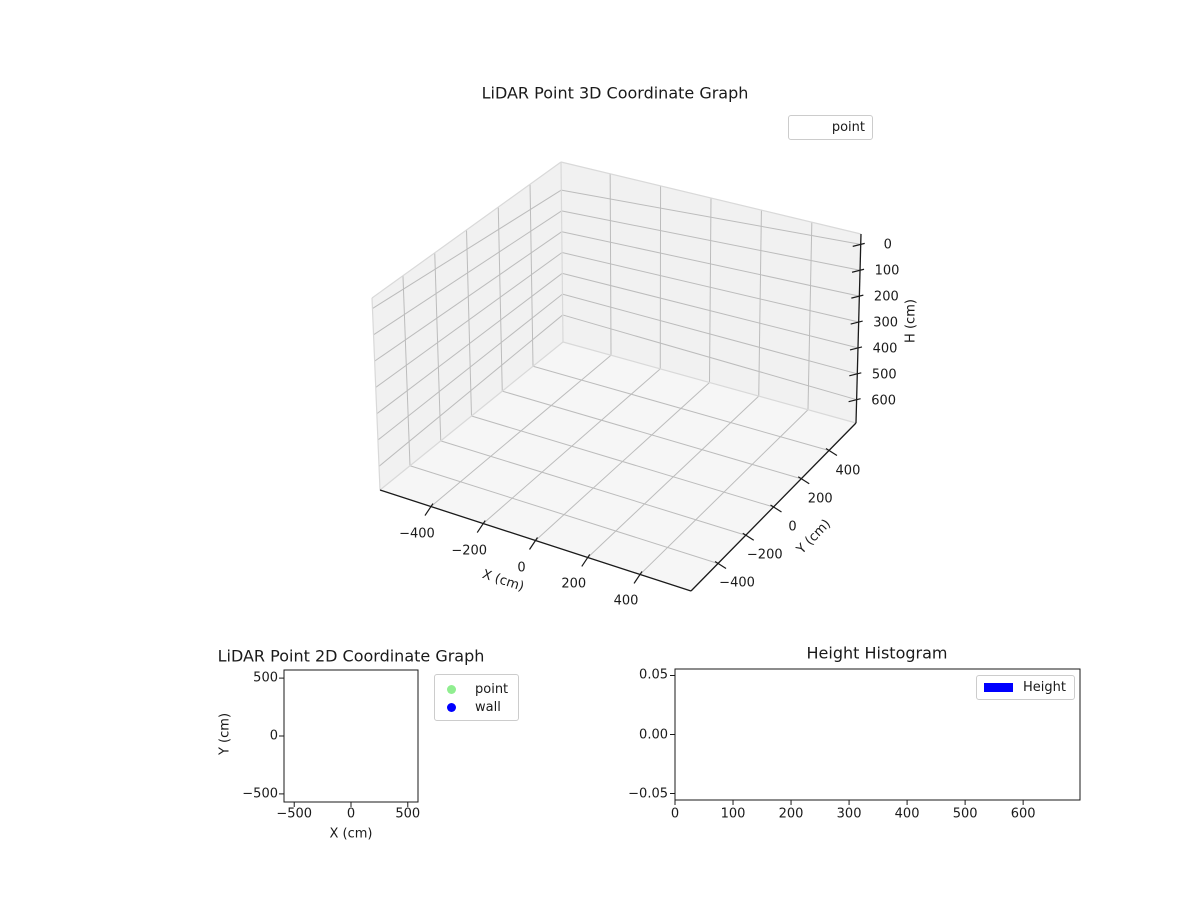  I want to click on y-tick-label-3d: 200, so click(820, 499).